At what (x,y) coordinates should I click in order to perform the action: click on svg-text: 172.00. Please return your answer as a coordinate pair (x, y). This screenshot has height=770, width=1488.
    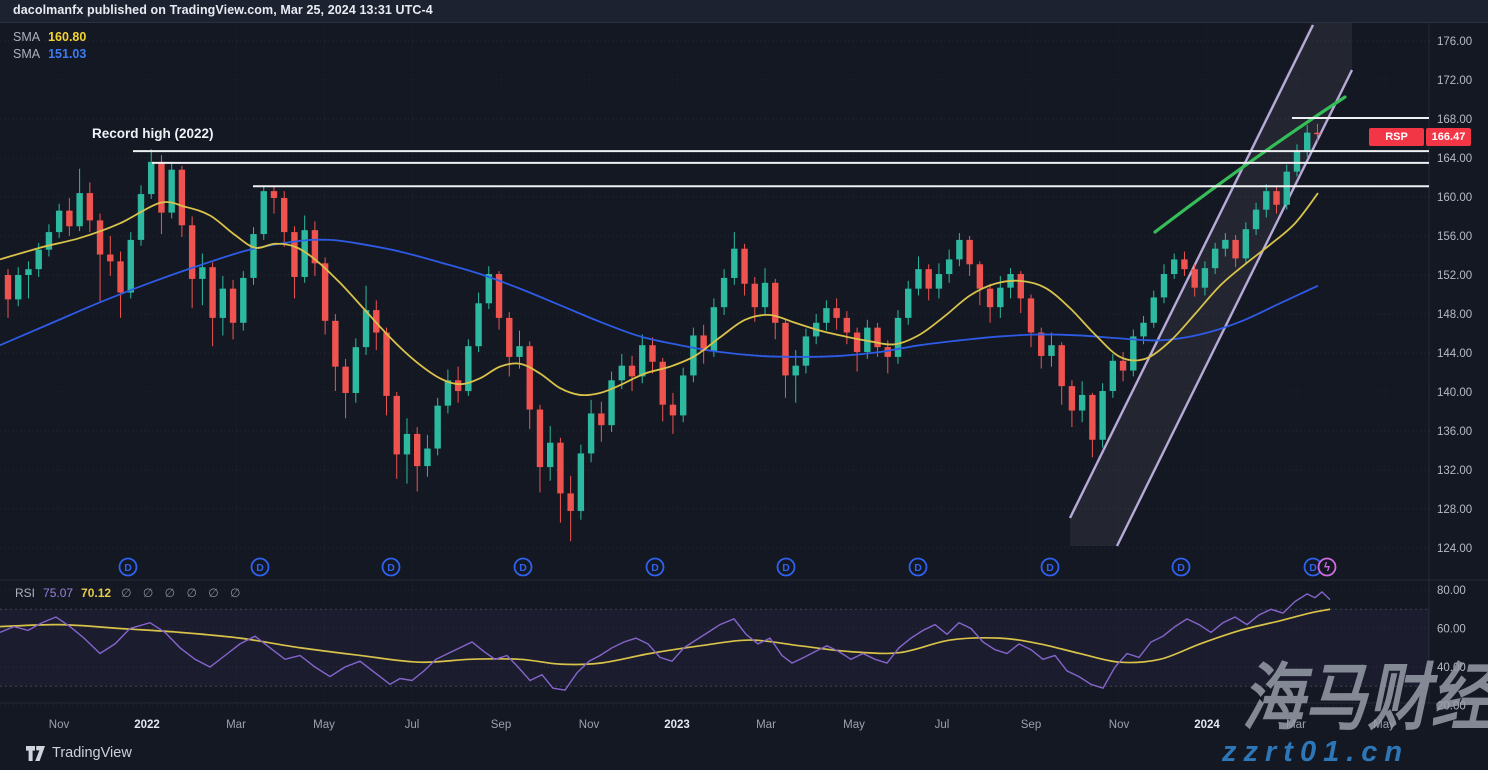
    Looking at the image, I should click on (1454, 81).